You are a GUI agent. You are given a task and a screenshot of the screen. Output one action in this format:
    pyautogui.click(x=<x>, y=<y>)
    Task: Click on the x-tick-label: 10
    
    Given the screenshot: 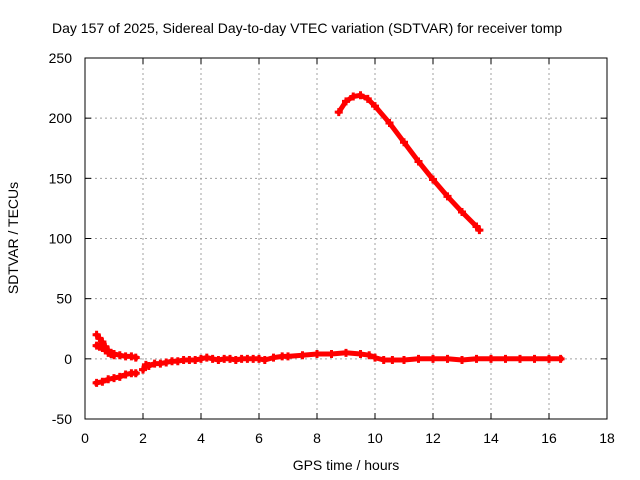 What is the action you would take?
    pyautogui.click(x=375, y=438)
    